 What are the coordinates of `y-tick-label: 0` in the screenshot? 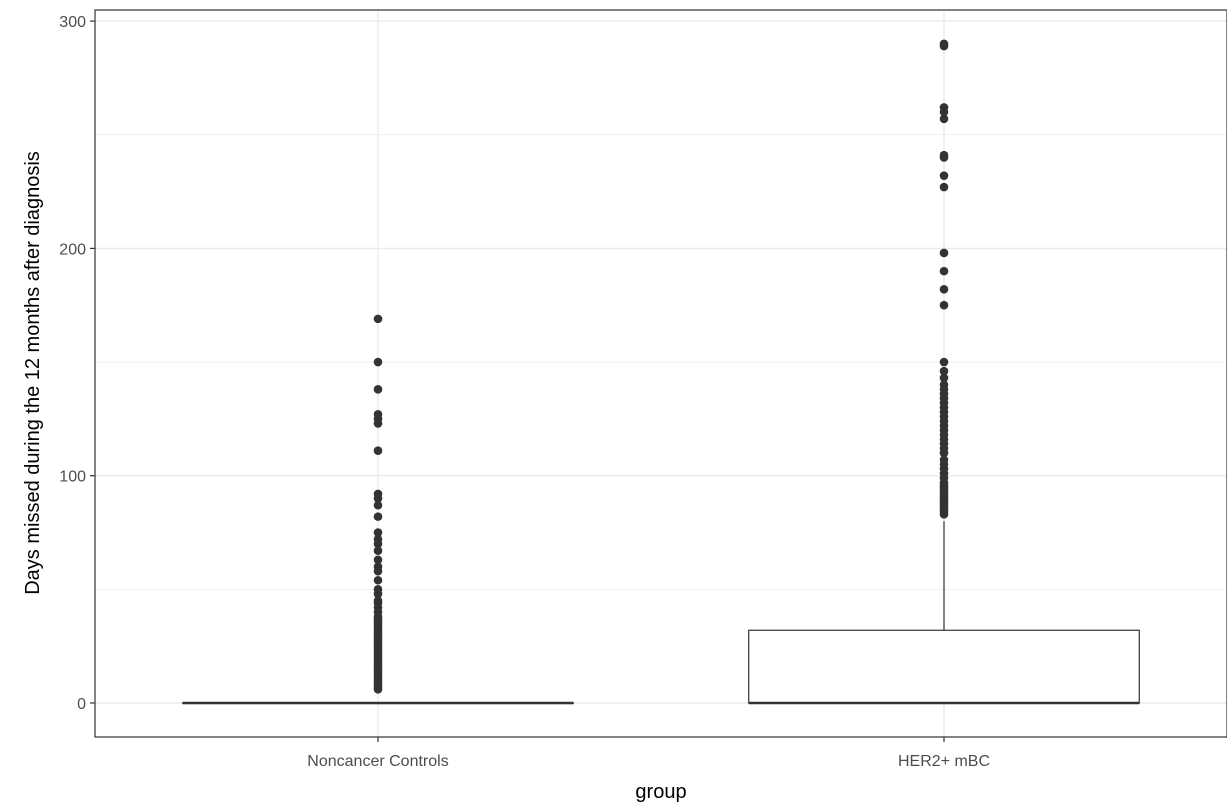 It's located at (81, 704).